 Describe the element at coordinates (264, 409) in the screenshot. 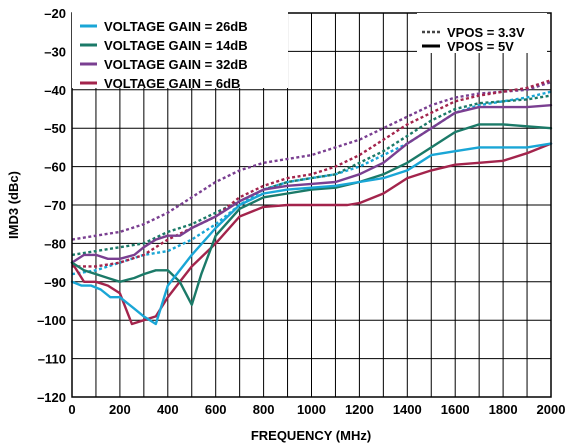

I see `x-tick-label: 800` at that location.